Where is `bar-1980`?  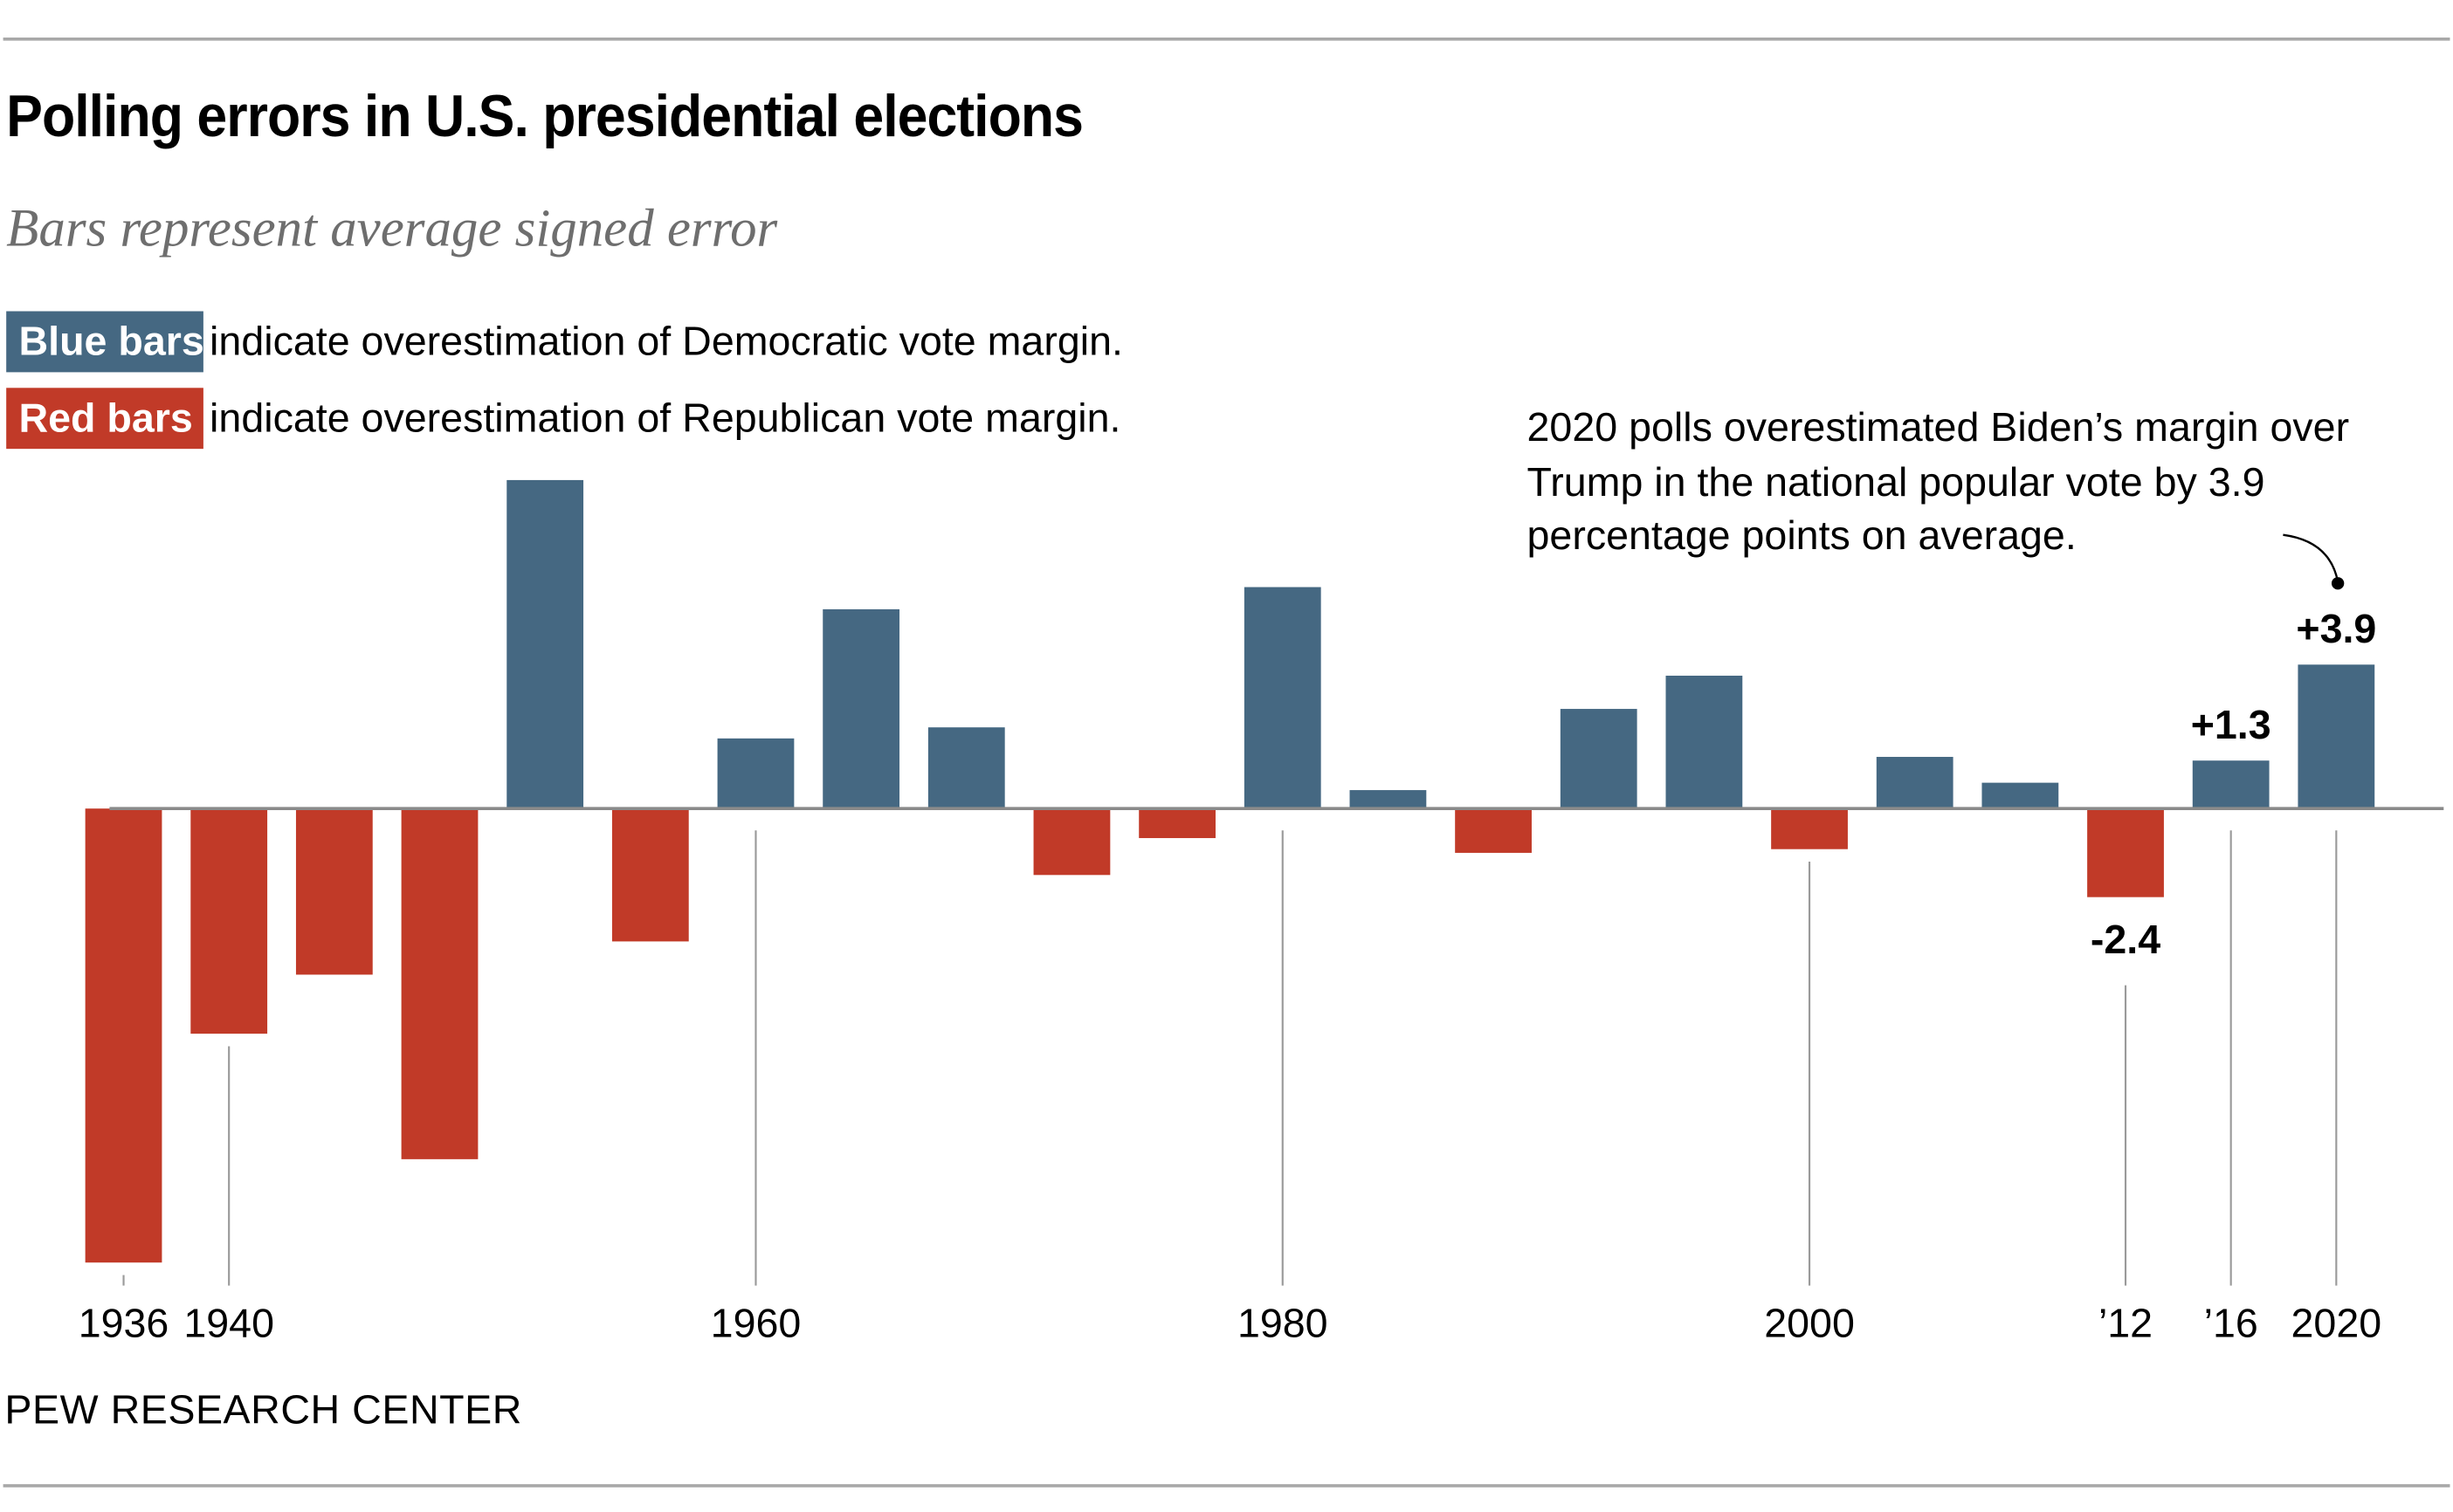
bar-1980 is located at coordinates (1282, 698).